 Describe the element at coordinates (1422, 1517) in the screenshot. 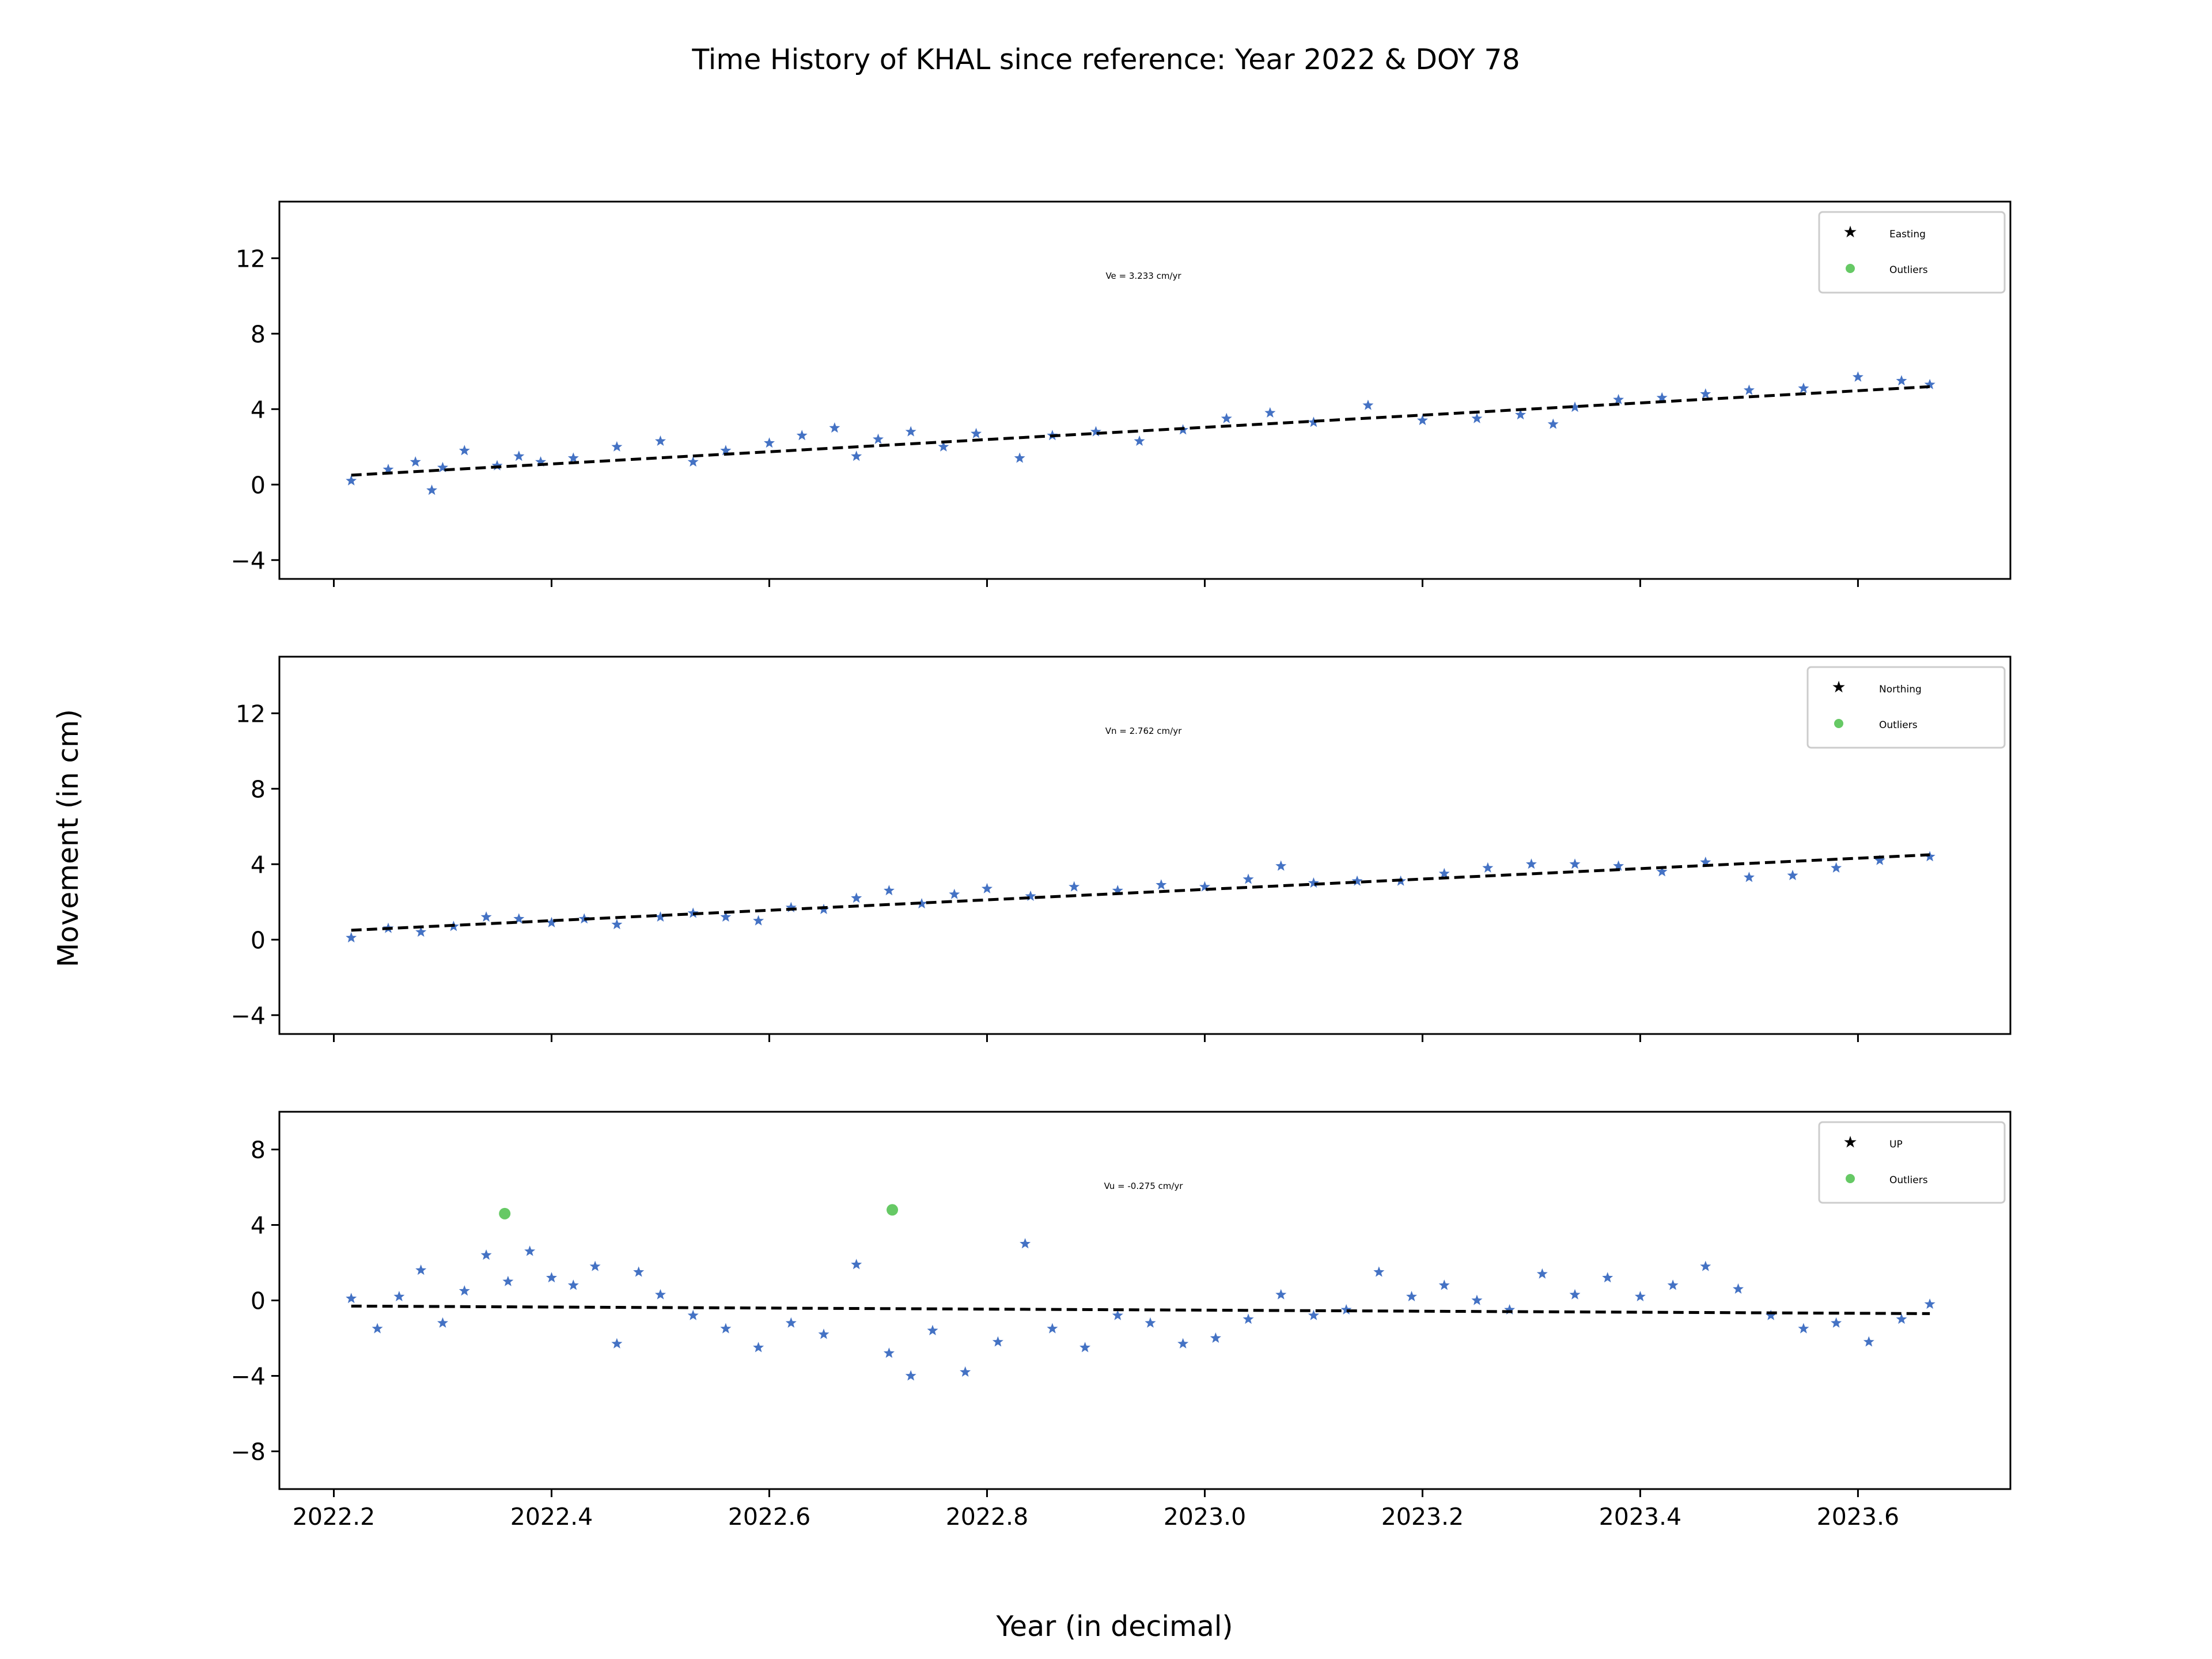

I see `x-tick-label: 2023.2` at that location.